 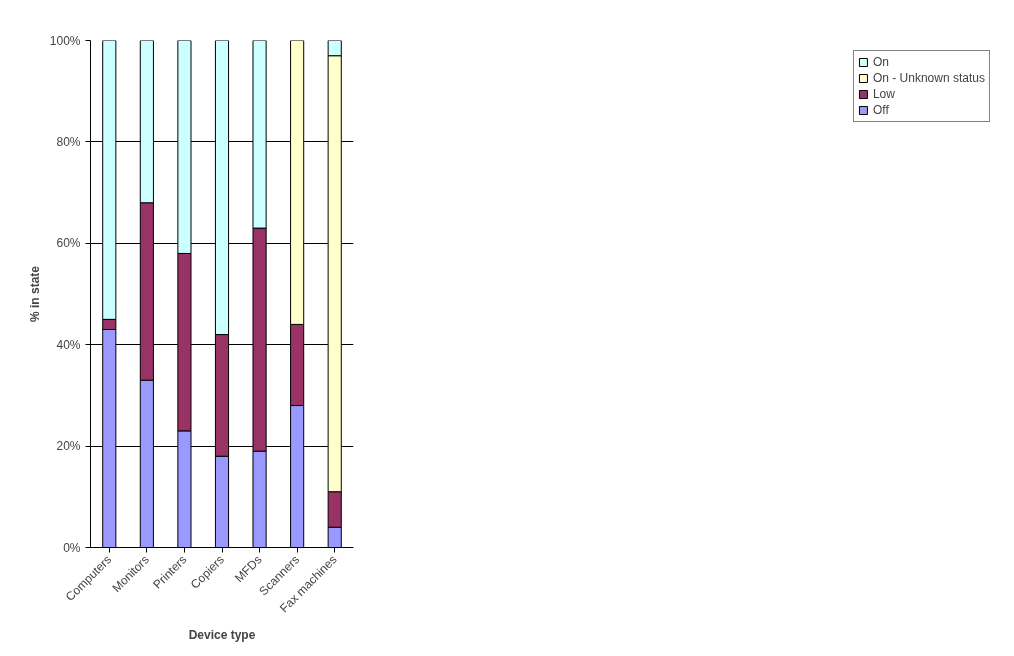 What do you see at coordinates (68, 243) in the screenshot?
I see `y-tick-label: 60%` at bounding box center [68, 243].